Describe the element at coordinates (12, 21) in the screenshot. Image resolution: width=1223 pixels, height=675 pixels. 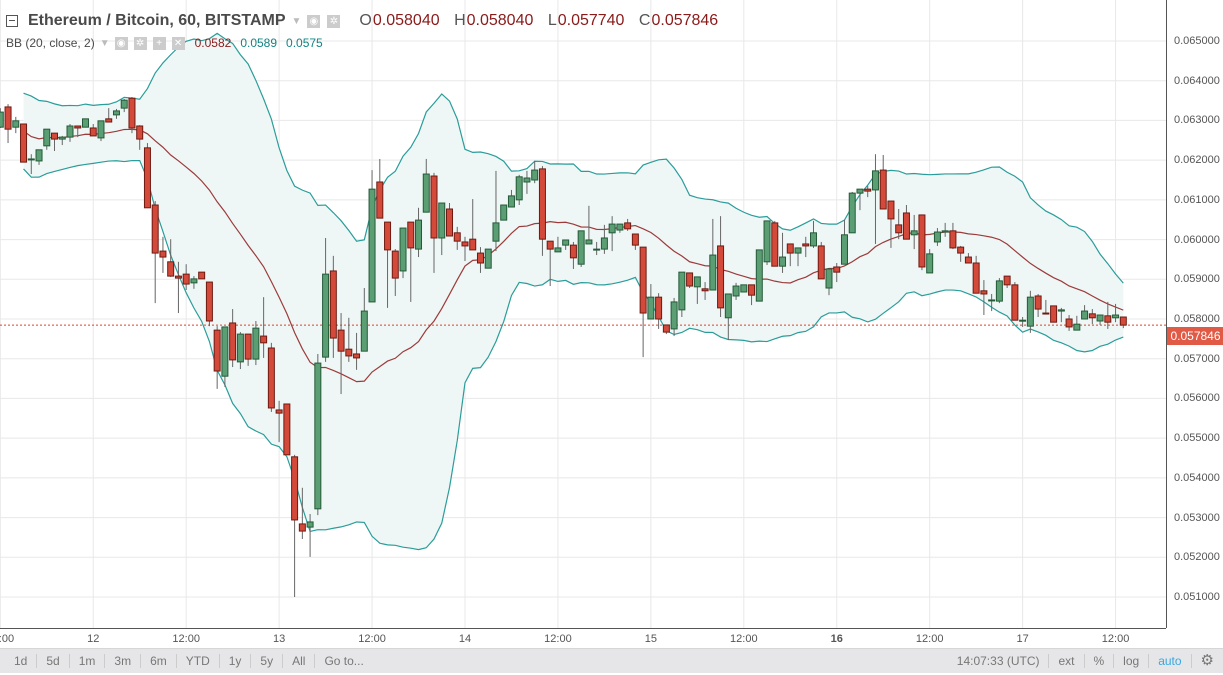
I see `collapse-icon` at that location.